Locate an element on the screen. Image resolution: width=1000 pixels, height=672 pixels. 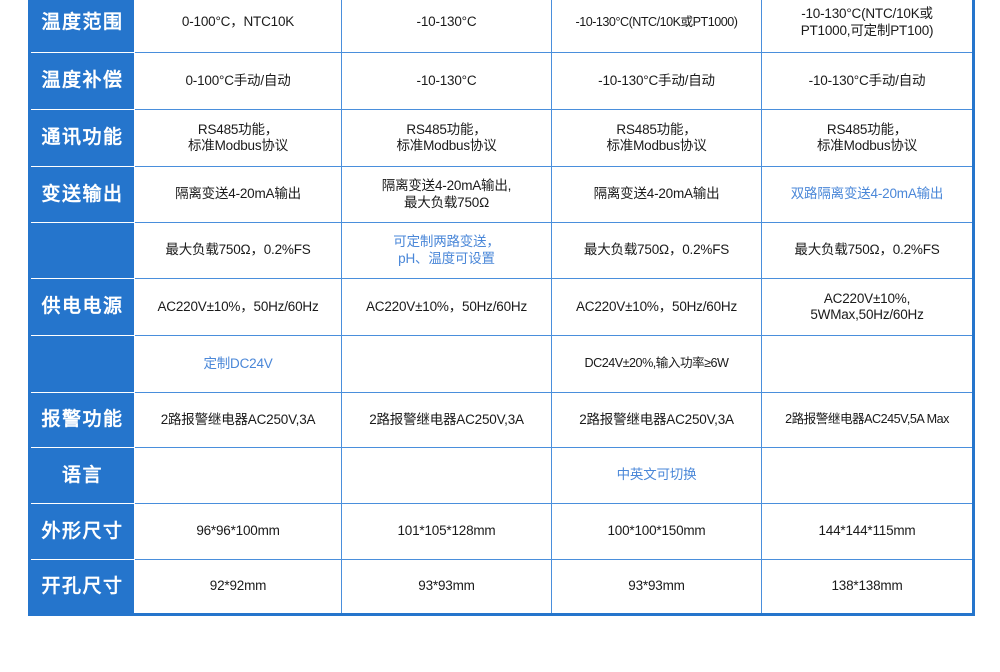
table-cell-r2-c1: RS485功能， 标准Modbus协议 is located at coordinates (446, 138).